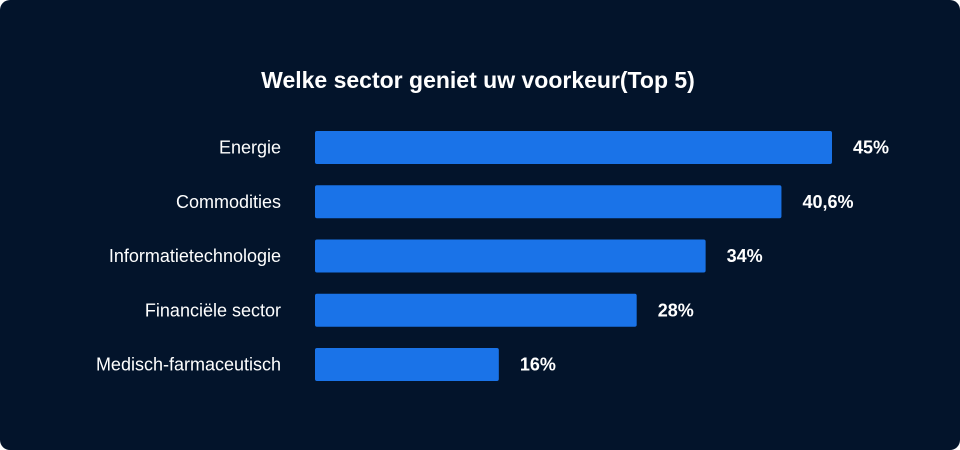 The image size is (960, 450). I want to click on value-label: 45%, so click(871, 148).